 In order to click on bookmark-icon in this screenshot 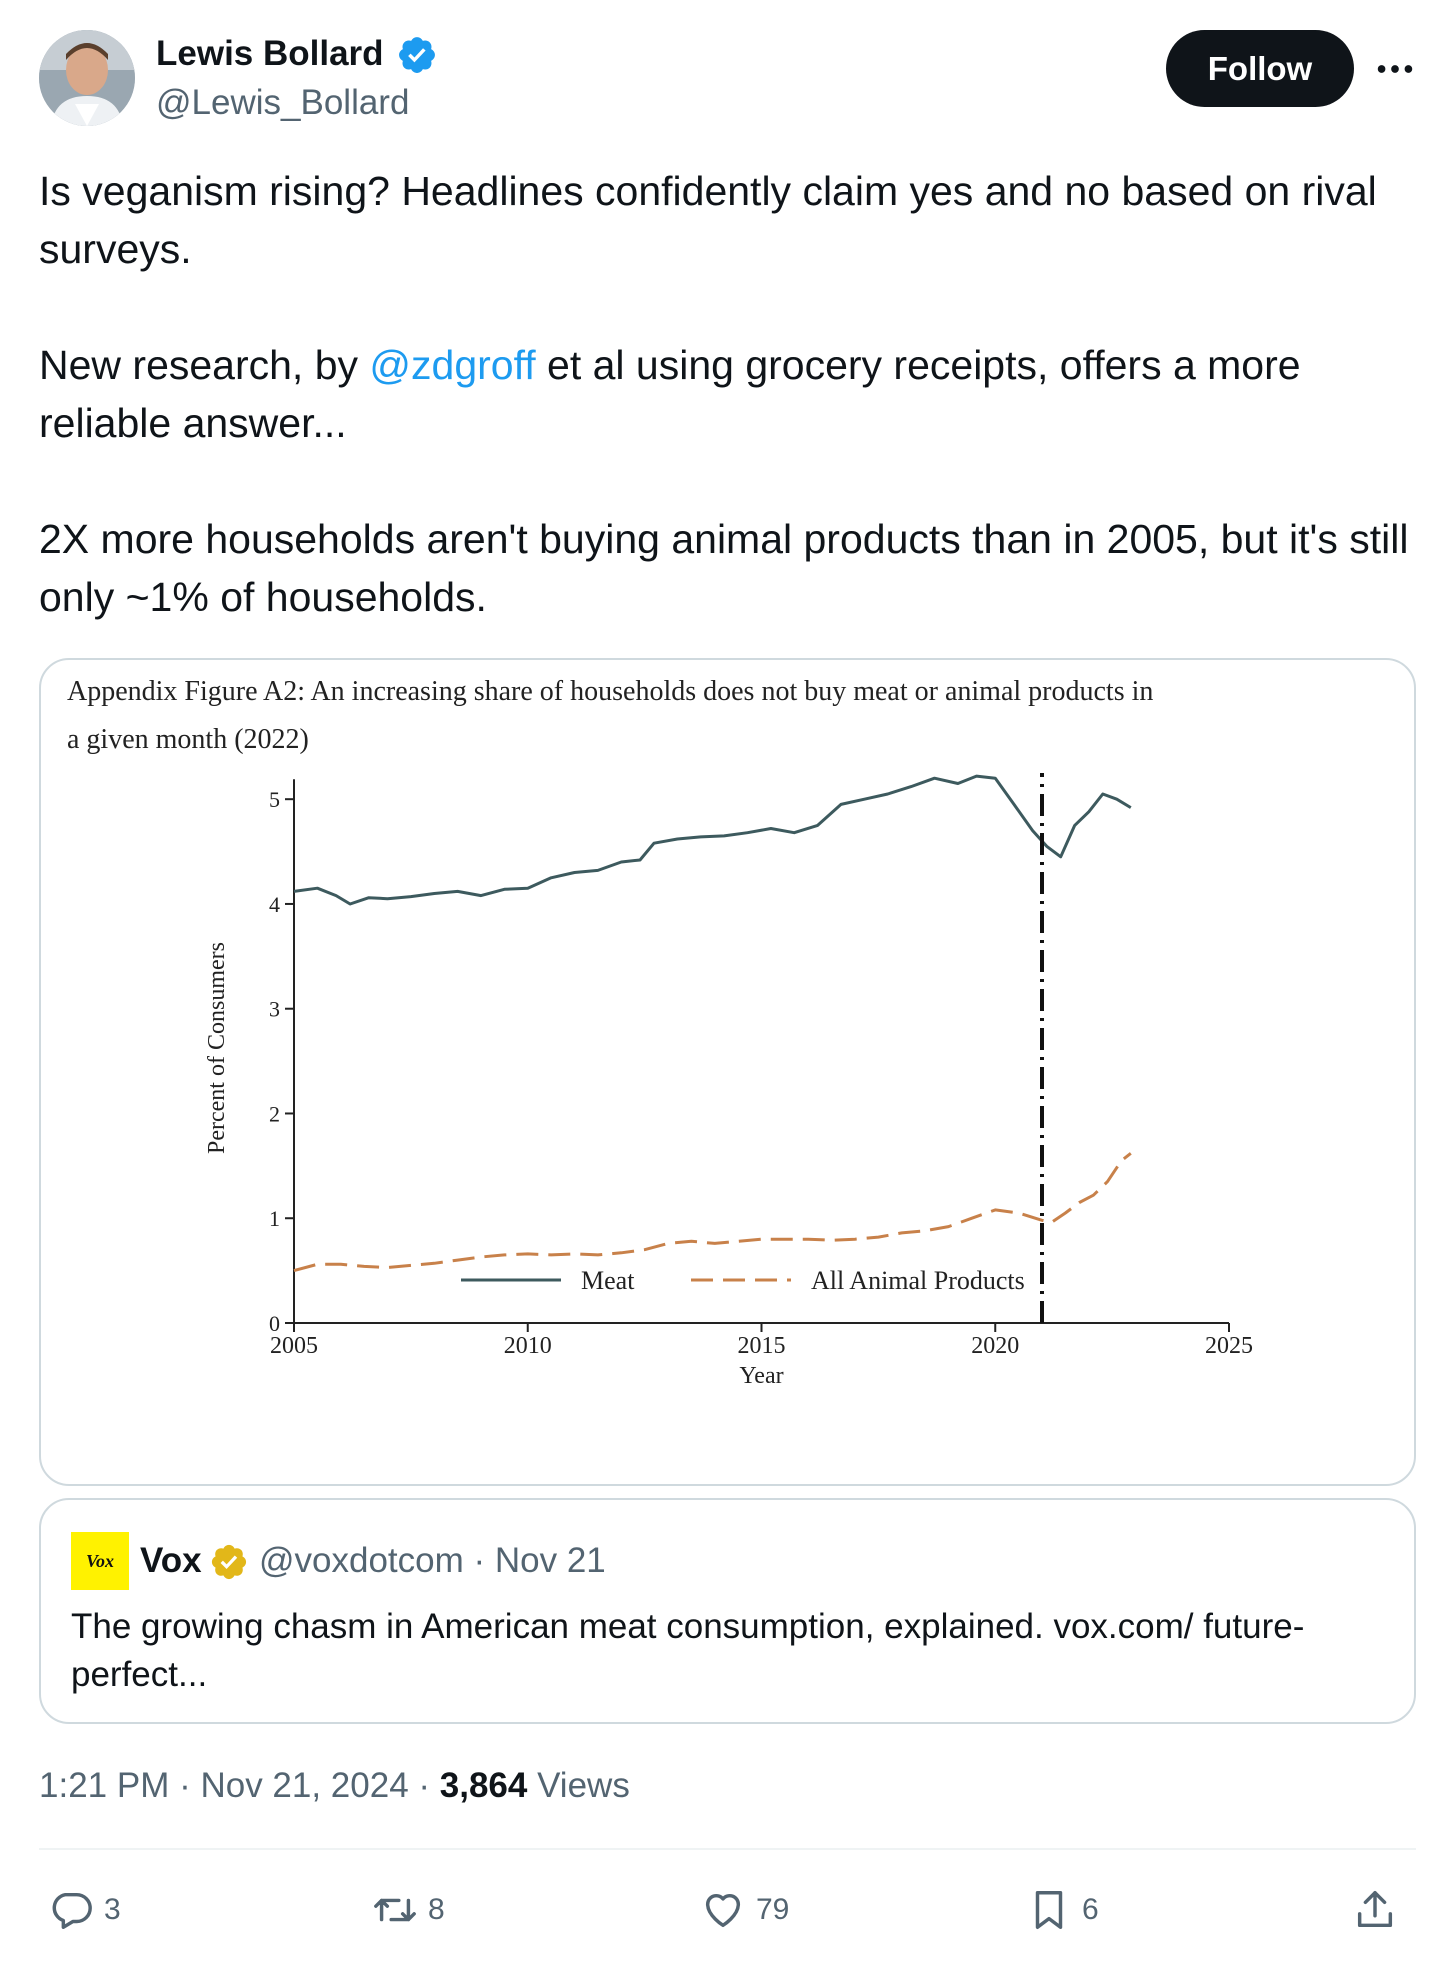, I will do `click(1049, 1910)`.